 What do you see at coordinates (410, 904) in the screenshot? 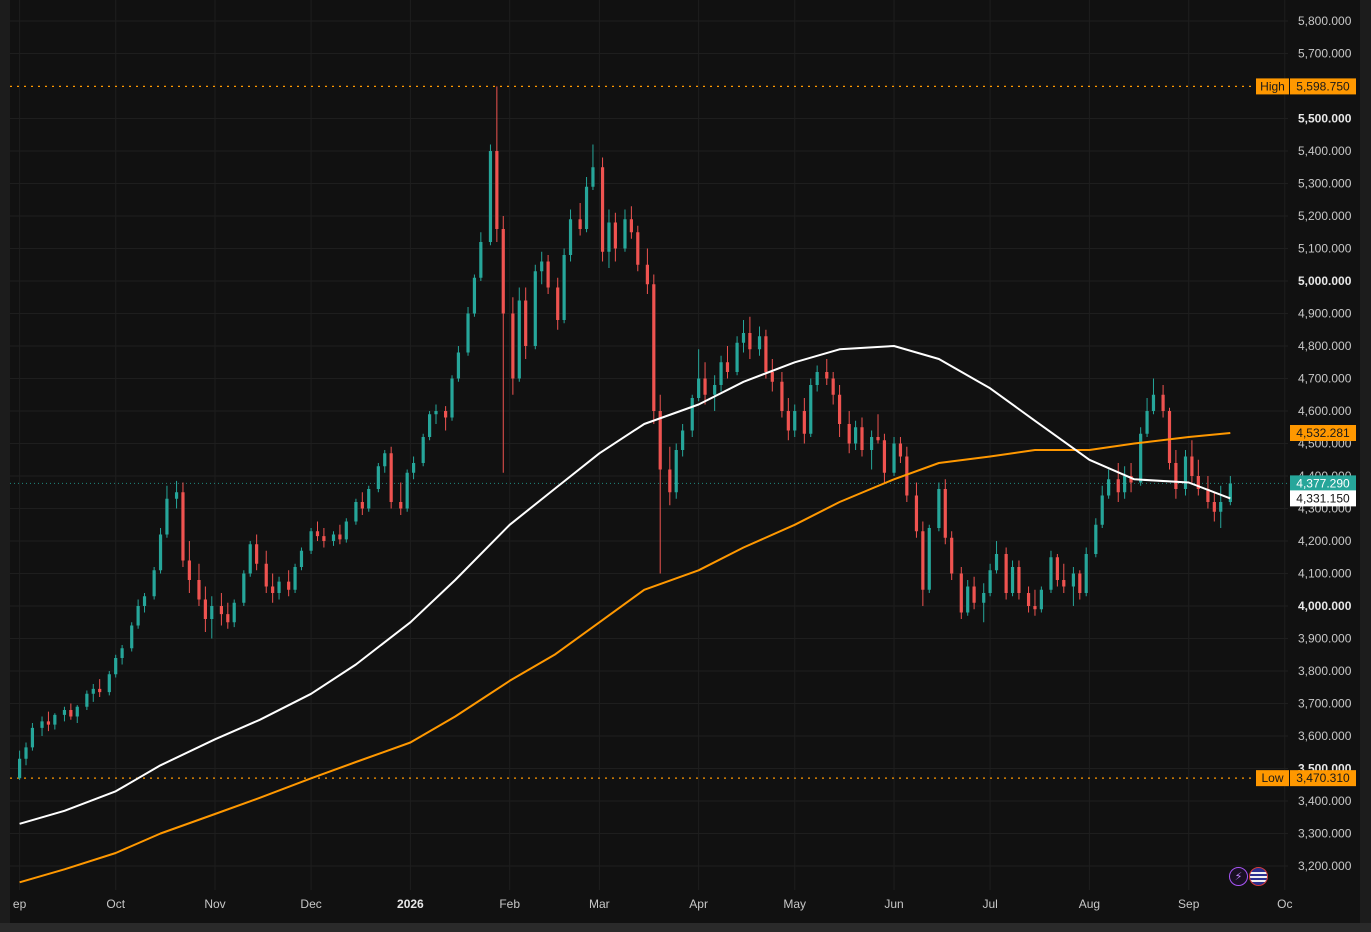
I see `x-tick-label: 2026` at bounding box center [410, 904].